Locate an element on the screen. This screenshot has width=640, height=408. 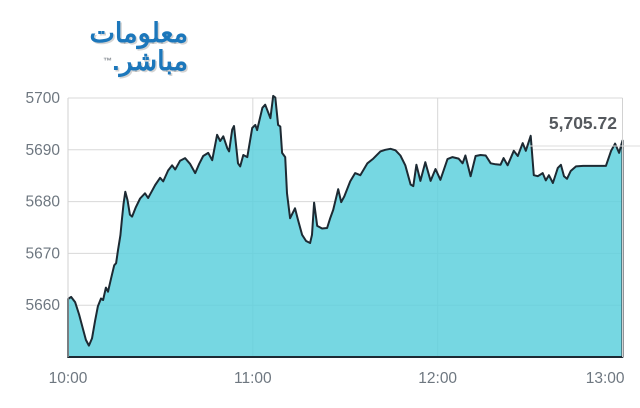
y-tick-5690: 5690 is located at coordinates (43, 150).